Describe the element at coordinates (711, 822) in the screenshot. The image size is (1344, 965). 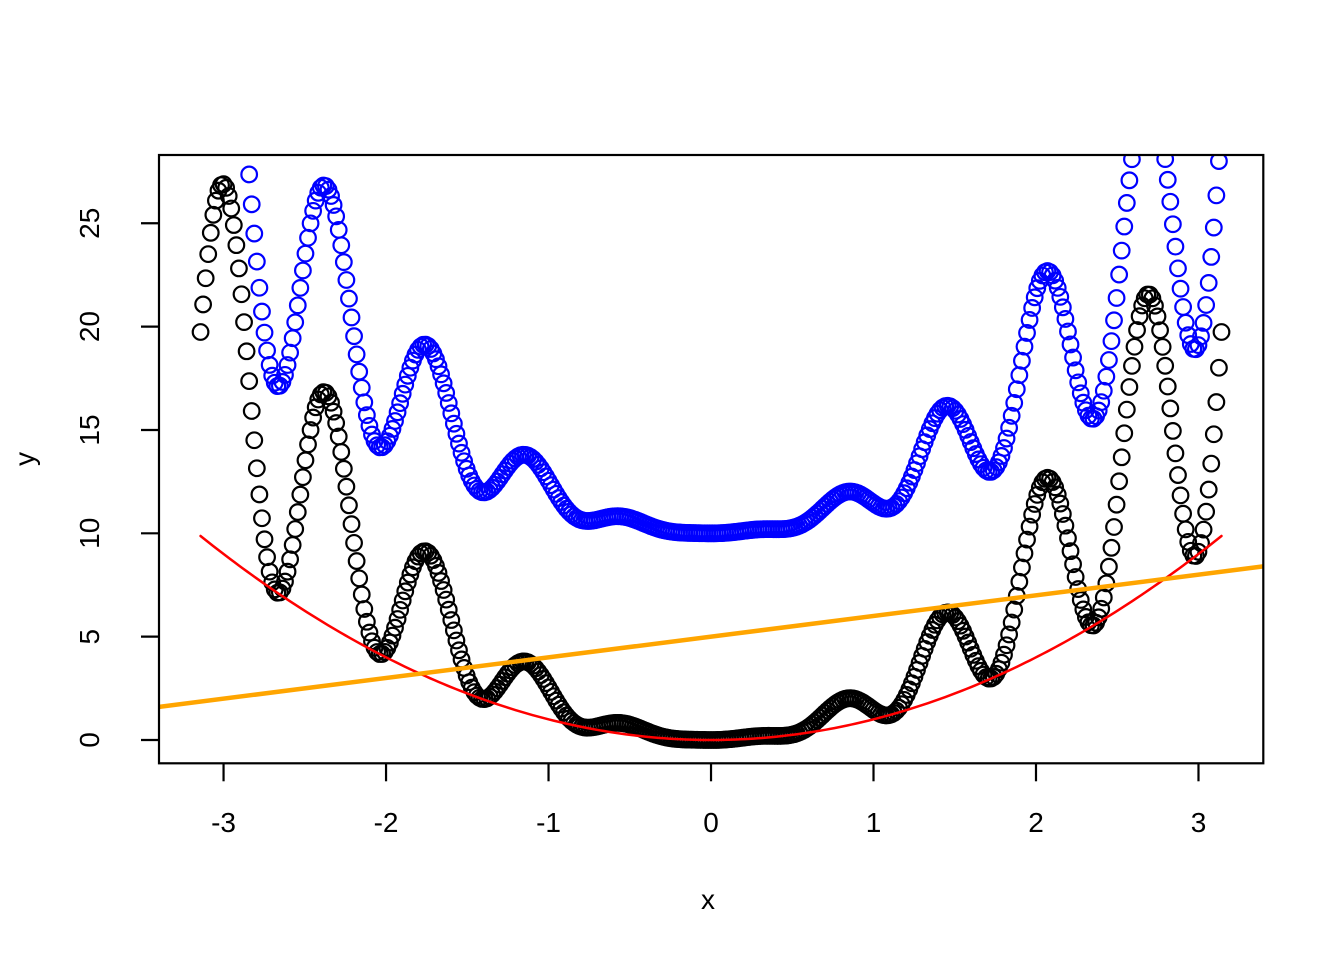
I see `x-axis-tick-label: 0` at that location.